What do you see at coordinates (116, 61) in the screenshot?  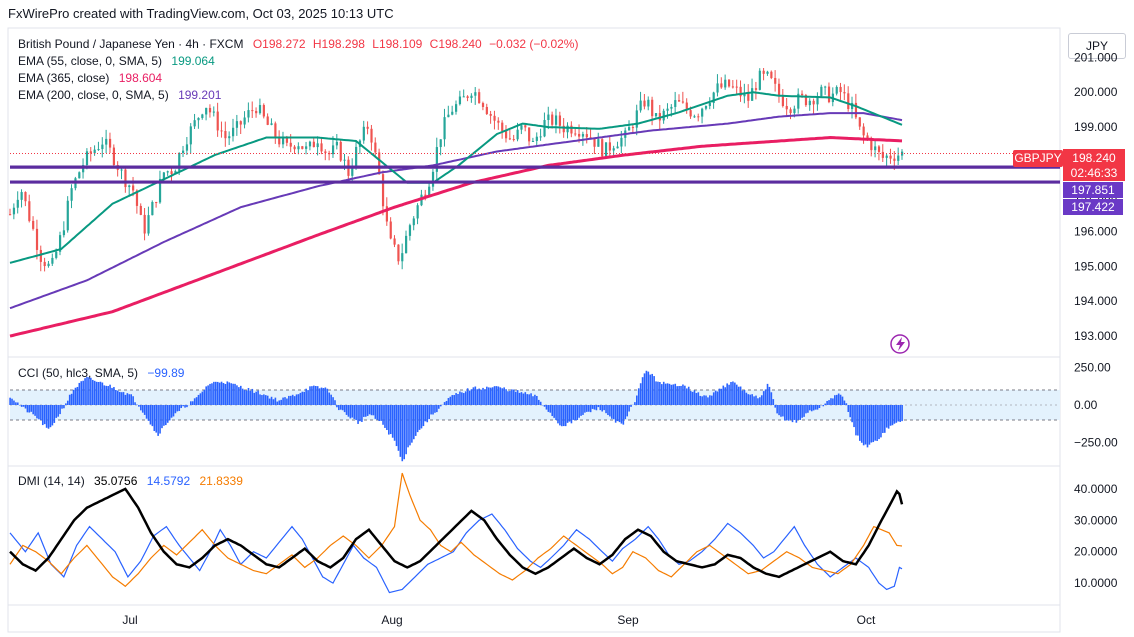 I see `legend-ema55: EMA (55, close, 0, SMA, 5) 199.064` at bounding box center [116, 61].